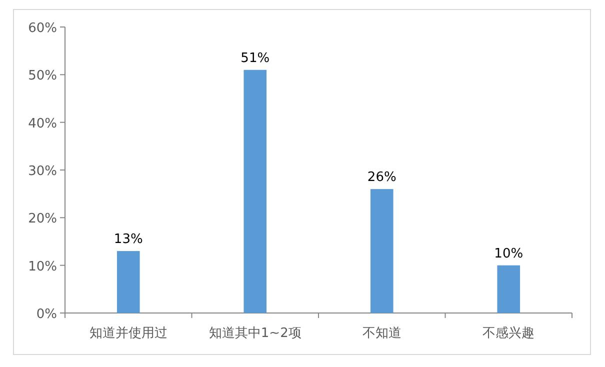 The height and width of the screenshot is (367, 605). Describe the element at coordinates (42, 76) in the screenshot. I see `y-tick-label: 50%` at that location.